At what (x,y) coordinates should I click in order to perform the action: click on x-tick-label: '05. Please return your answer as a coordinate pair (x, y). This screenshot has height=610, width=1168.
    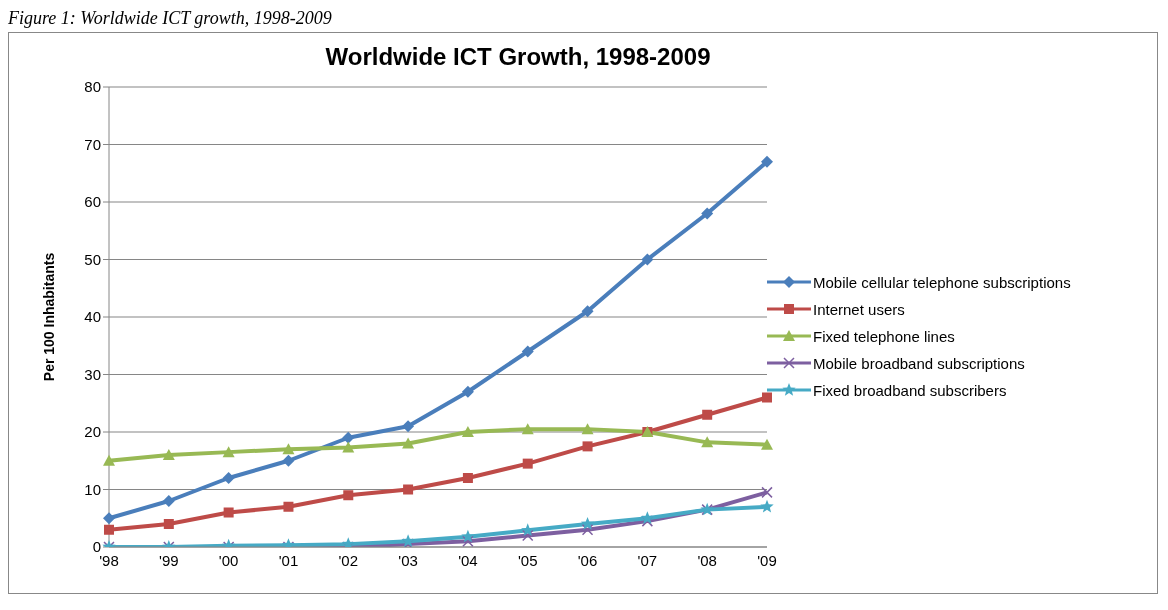
    Looking at the image, I should click on (527, 560).